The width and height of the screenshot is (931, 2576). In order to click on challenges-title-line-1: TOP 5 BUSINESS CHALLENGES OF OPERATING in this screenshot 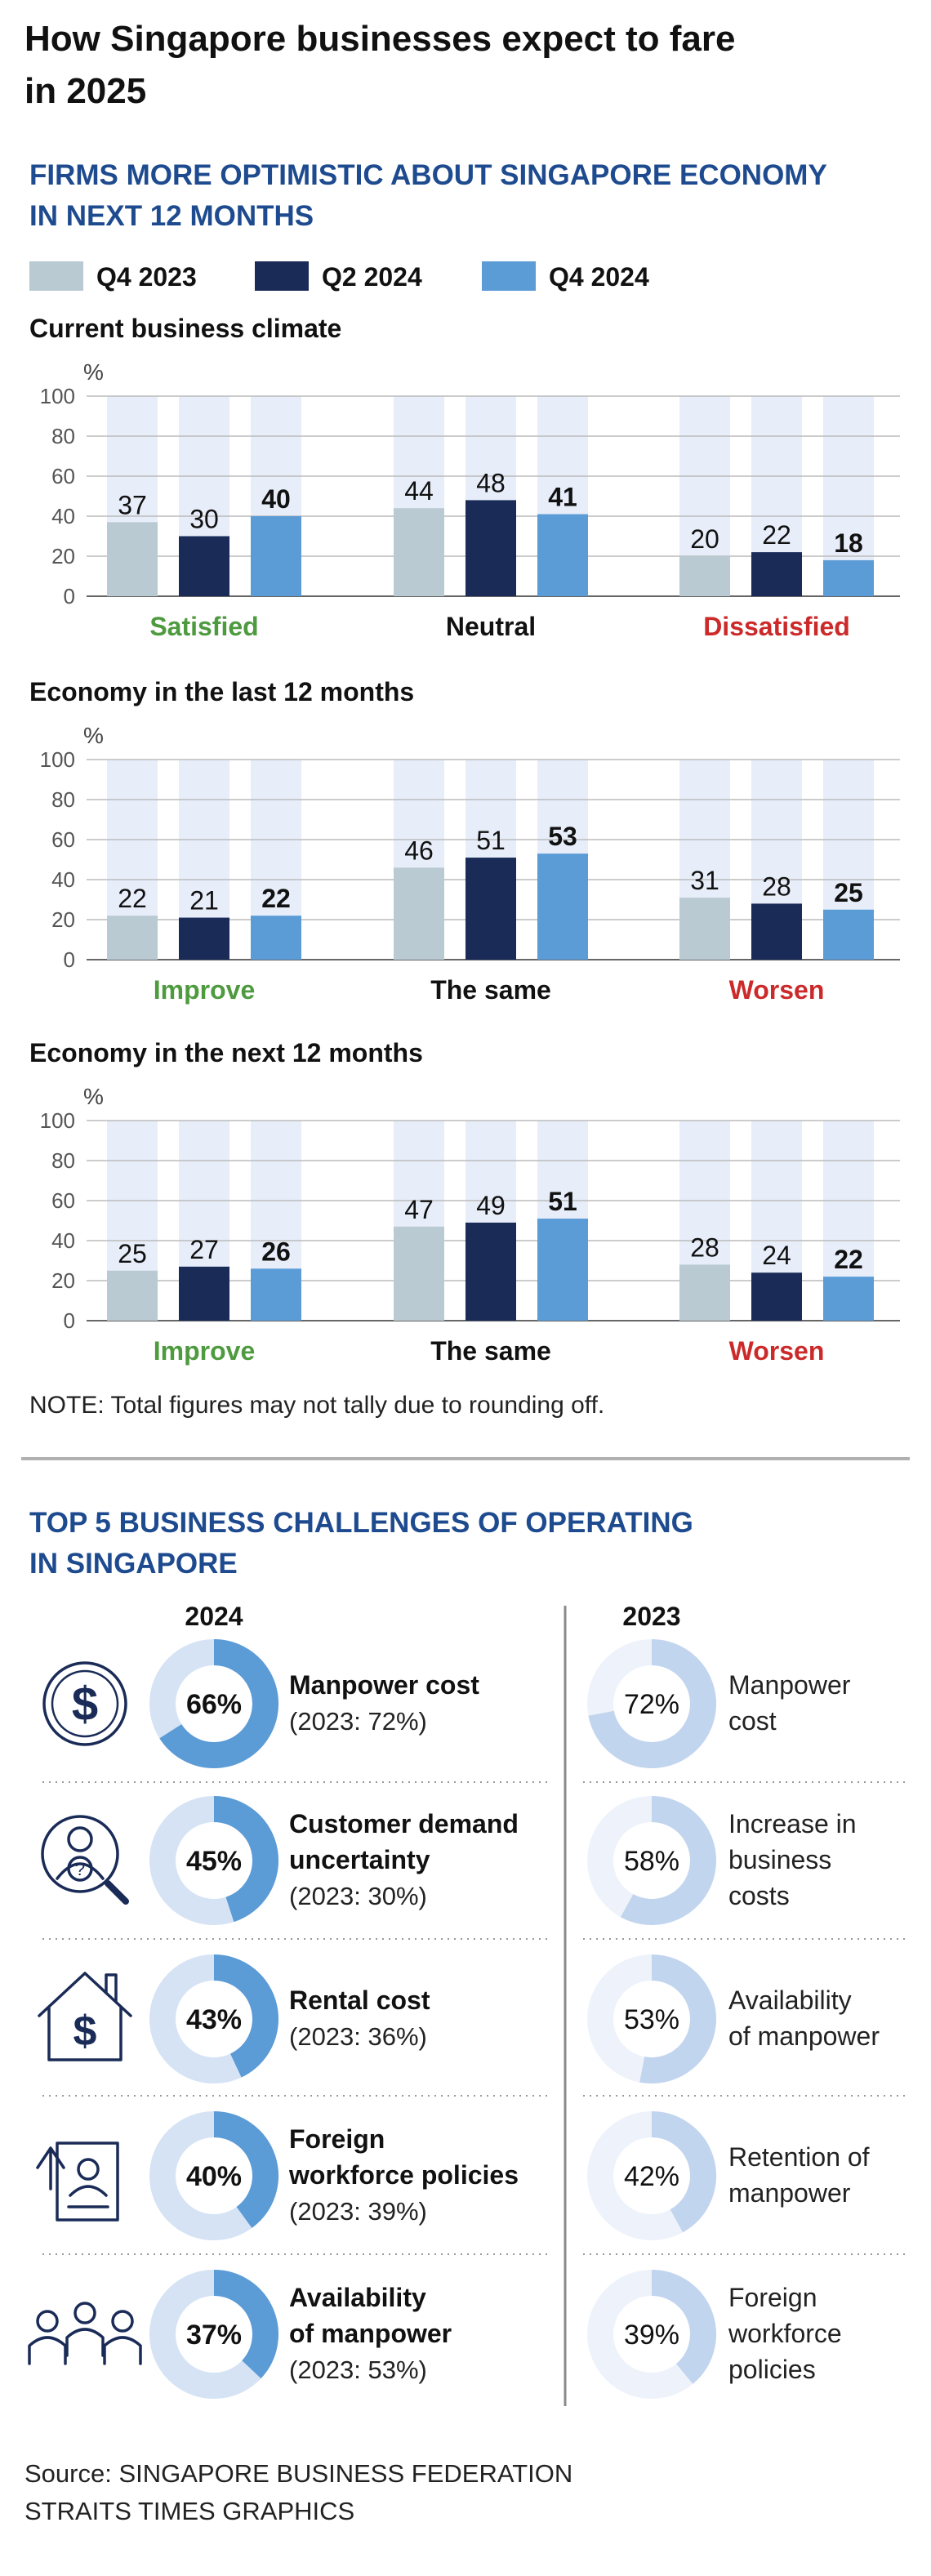, I will do `click(361, 1523)`.